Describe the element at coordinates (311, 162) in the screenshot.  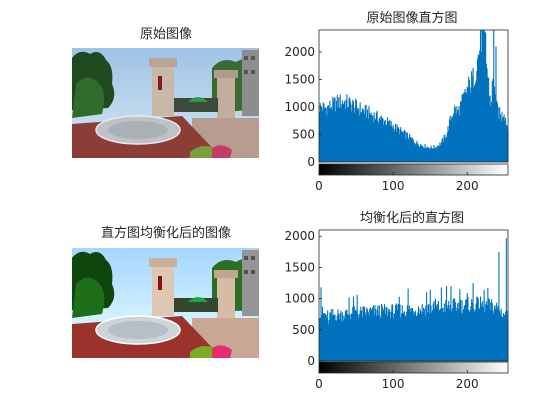
I see `y-tick-label: 0` at that location.